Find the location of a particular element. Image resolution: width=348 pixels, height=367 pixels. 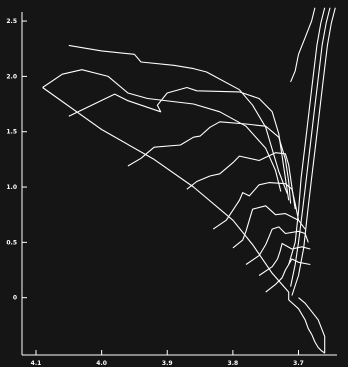

y-tick-label: 1.0 is located at coordinates (11, 187).